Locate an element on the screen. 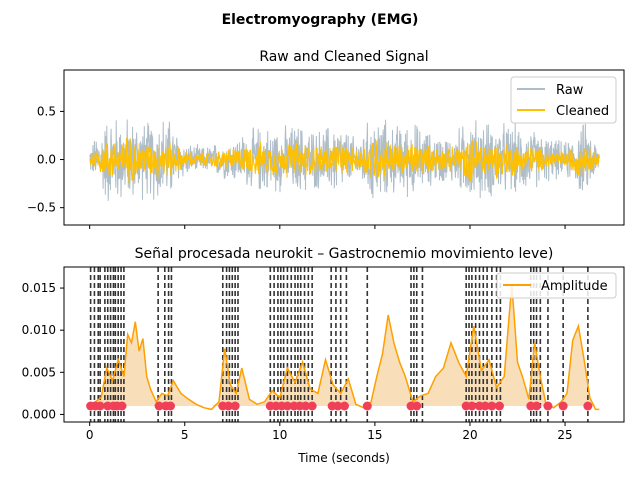 Image resolution: width=640 pixels, height=480 pixels. bottom-legend-box is located at coordinates (556, 285).